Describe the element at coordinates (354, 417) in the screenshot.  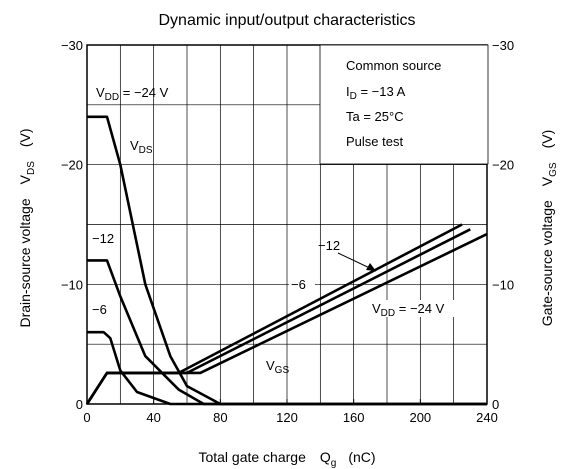
I see `x-tick-label: 160` at that location.